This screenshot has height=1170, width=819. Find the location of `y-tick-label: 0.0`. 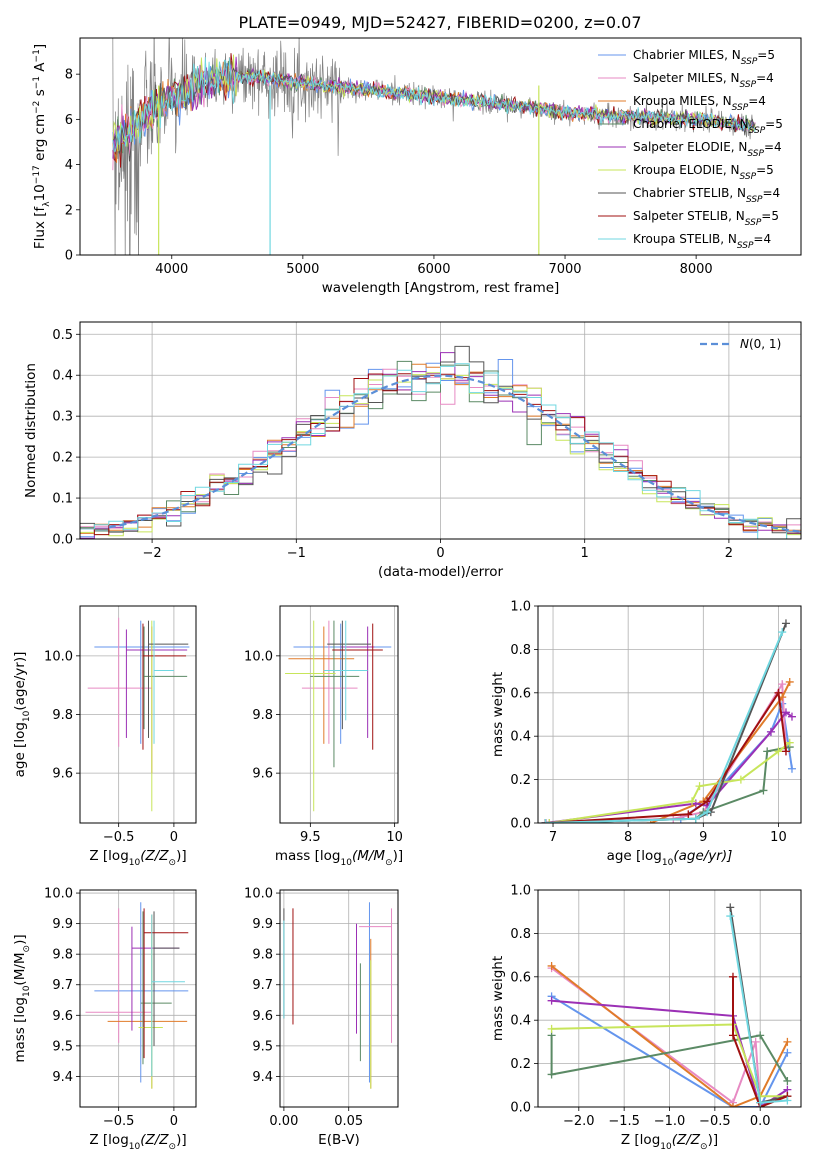

y-tick-label: 0.0 is located at coordinates (520, 1108).